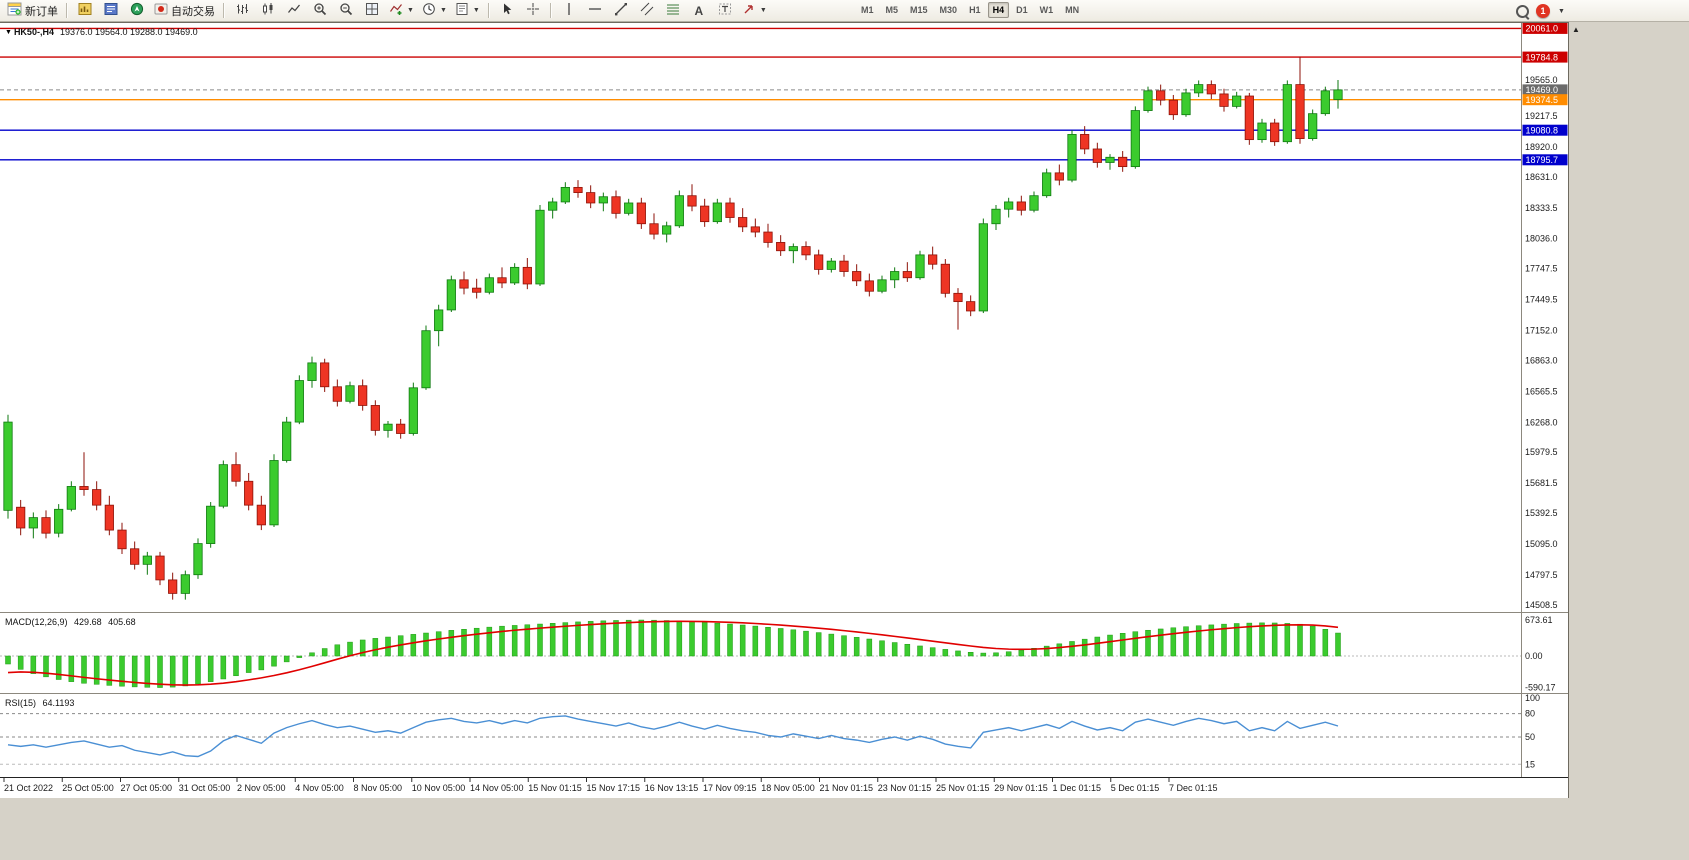 Image resolution: width=1689 pixels, height=860 pixels. Describe the element at coordinates (754, 11) in the screenshot. I see `arrows-button: ▼` at that location.